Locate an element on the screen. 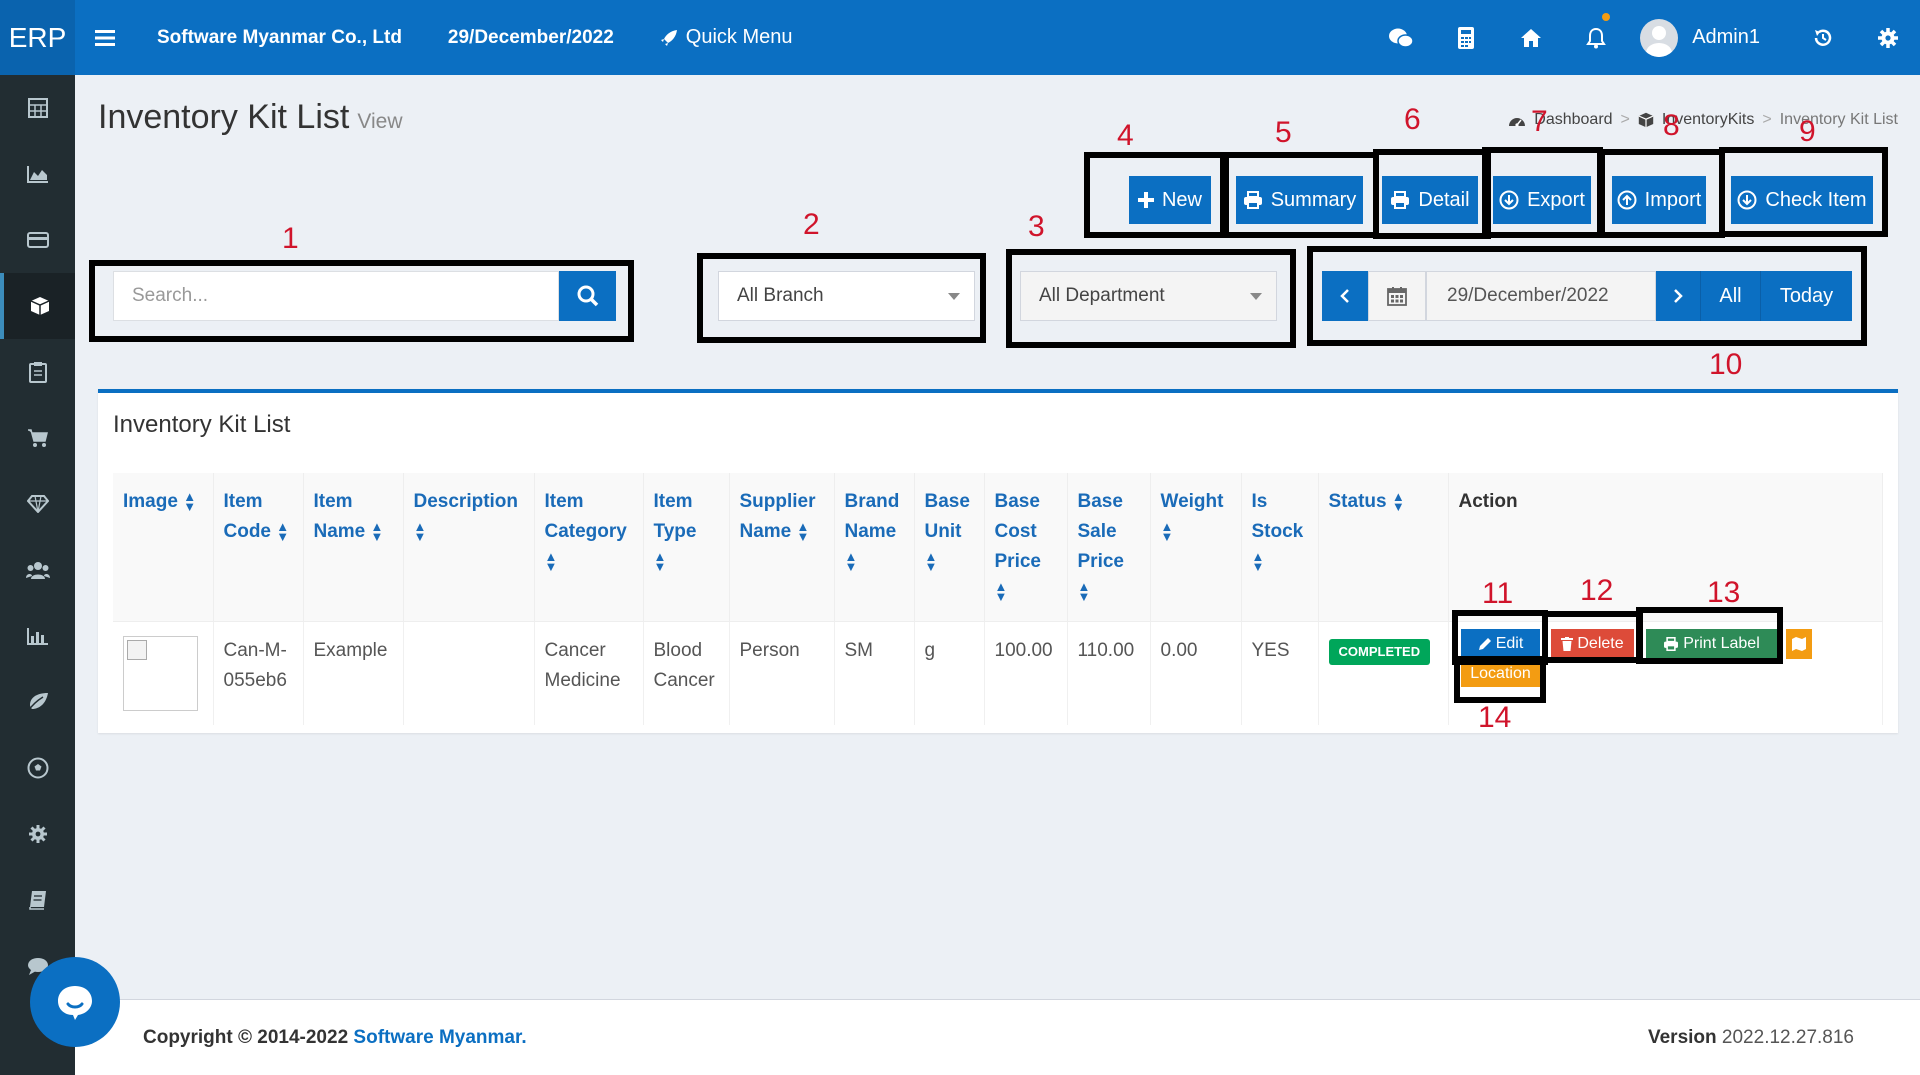 The height and width of the screenshot is (1075, 1920). sidebar-item-users is located at coordinates (37, 570).